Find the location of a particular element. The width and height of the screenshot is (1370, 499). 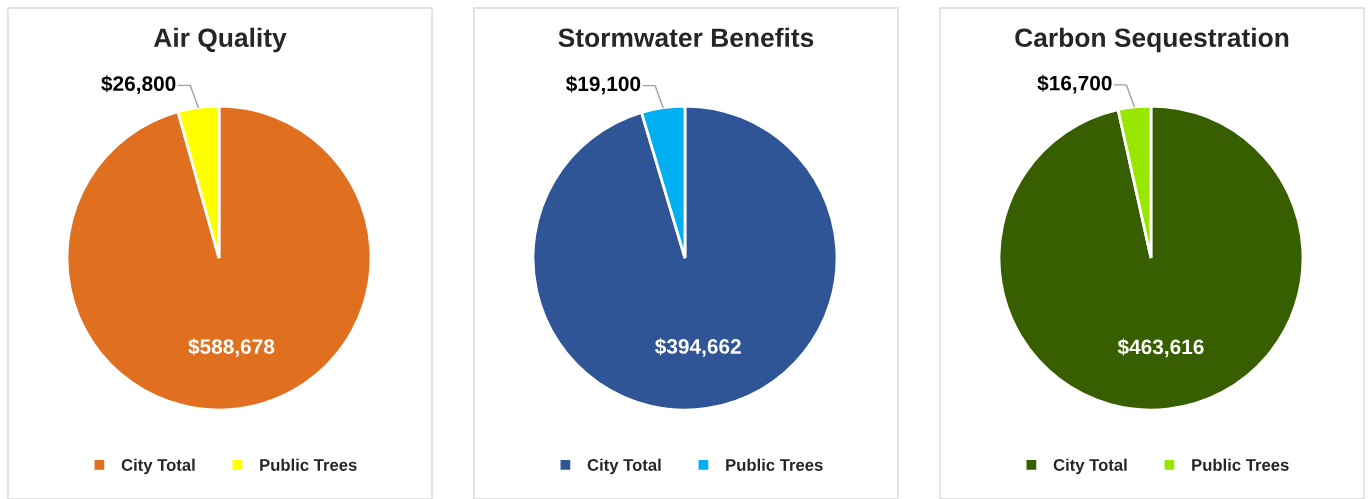

chart-title: Air Quality is located at coordinates (220, 40).